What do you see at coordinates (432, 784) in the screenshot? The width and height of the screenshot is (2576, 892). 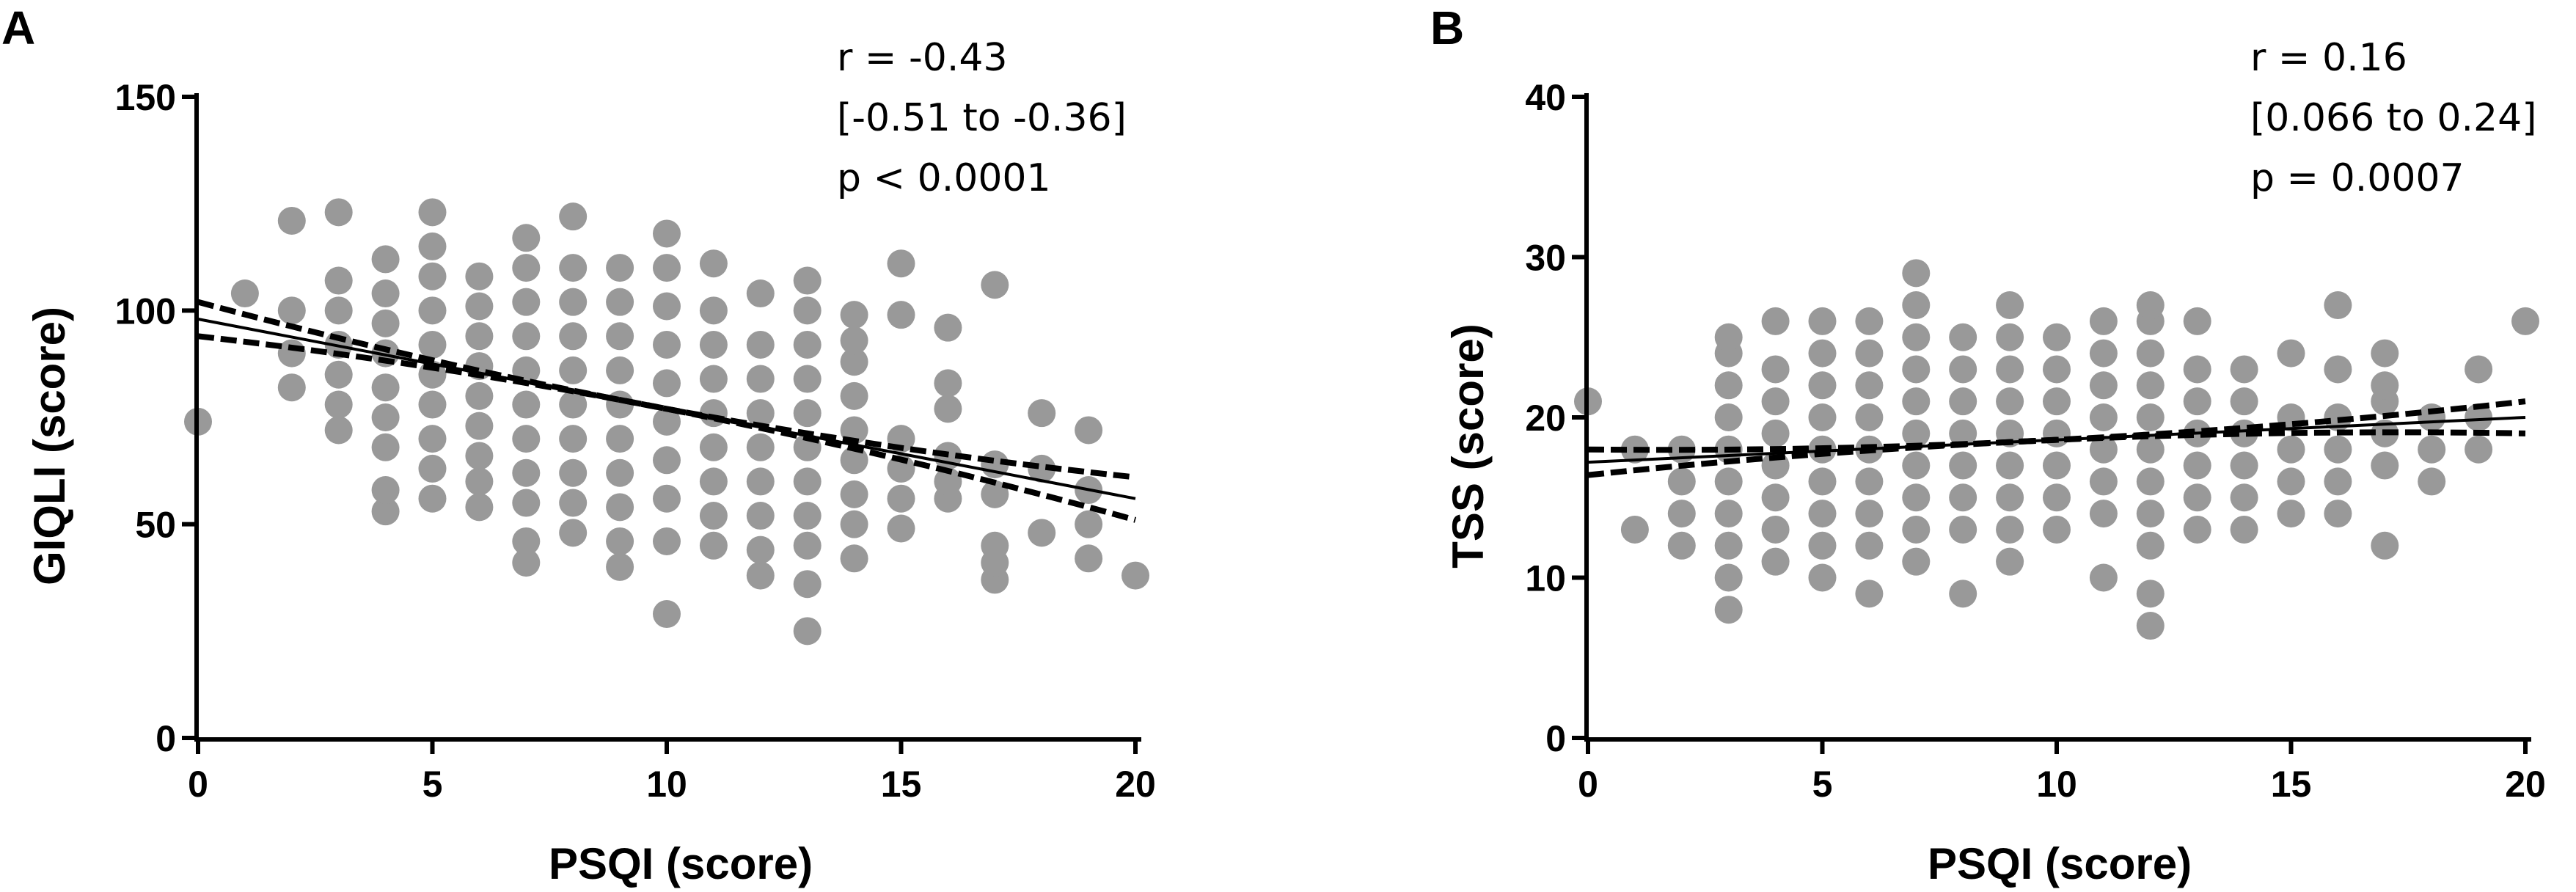 I see `panel-a-x-tick-label: 5` at bounding box center [432, 784].